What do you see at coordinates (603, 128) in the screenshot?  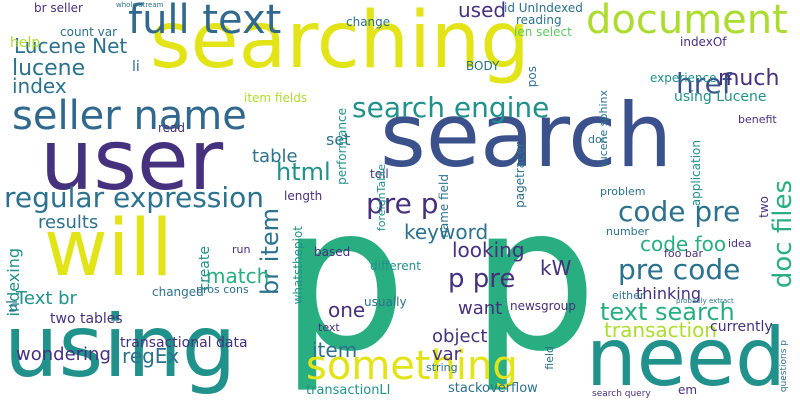 I see `cloud-word: lucene sphinx` at bounding box center [603, 128].